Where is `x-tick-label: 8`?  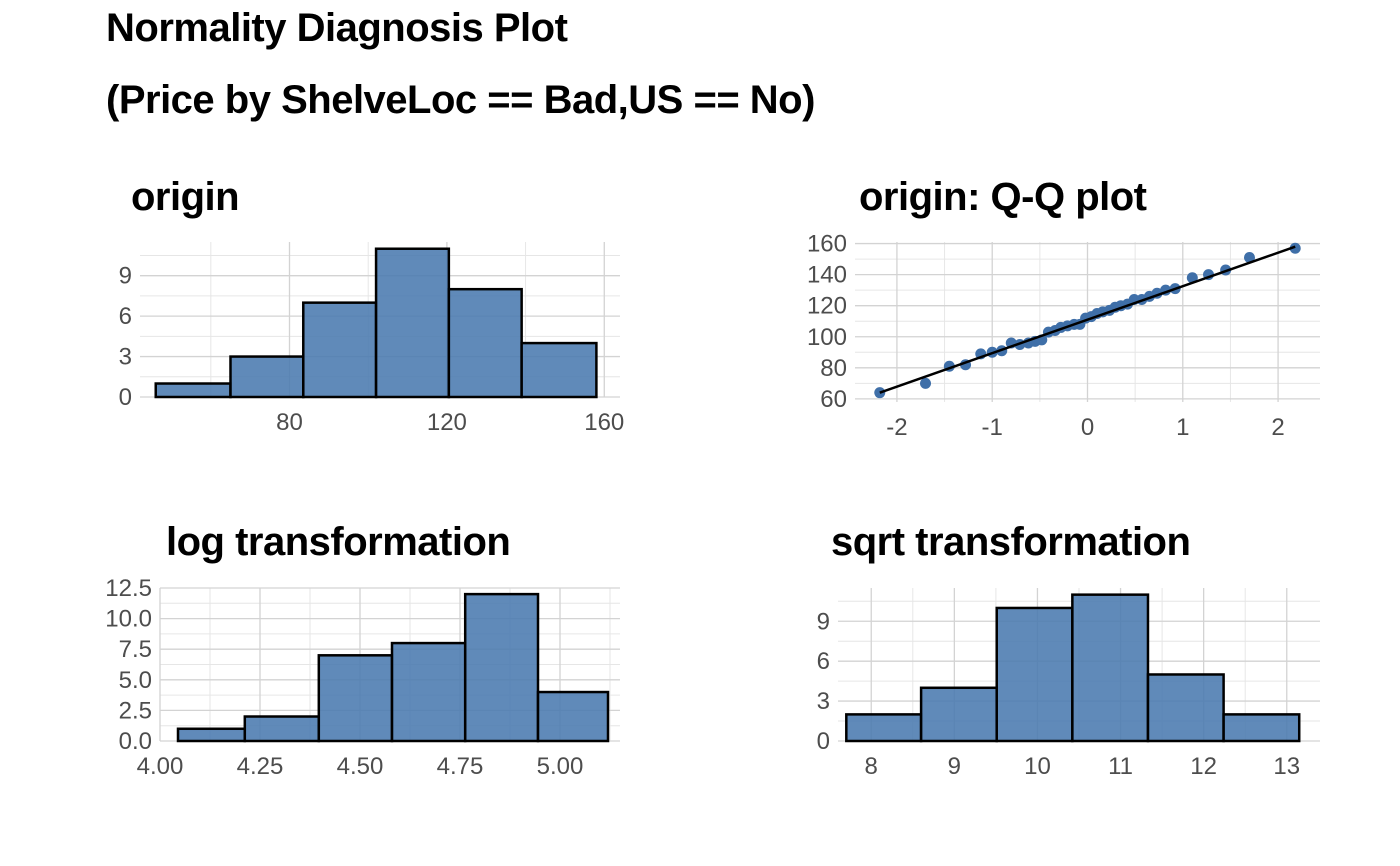 x-tick-label: 8 is located at coordinates (871, 766).